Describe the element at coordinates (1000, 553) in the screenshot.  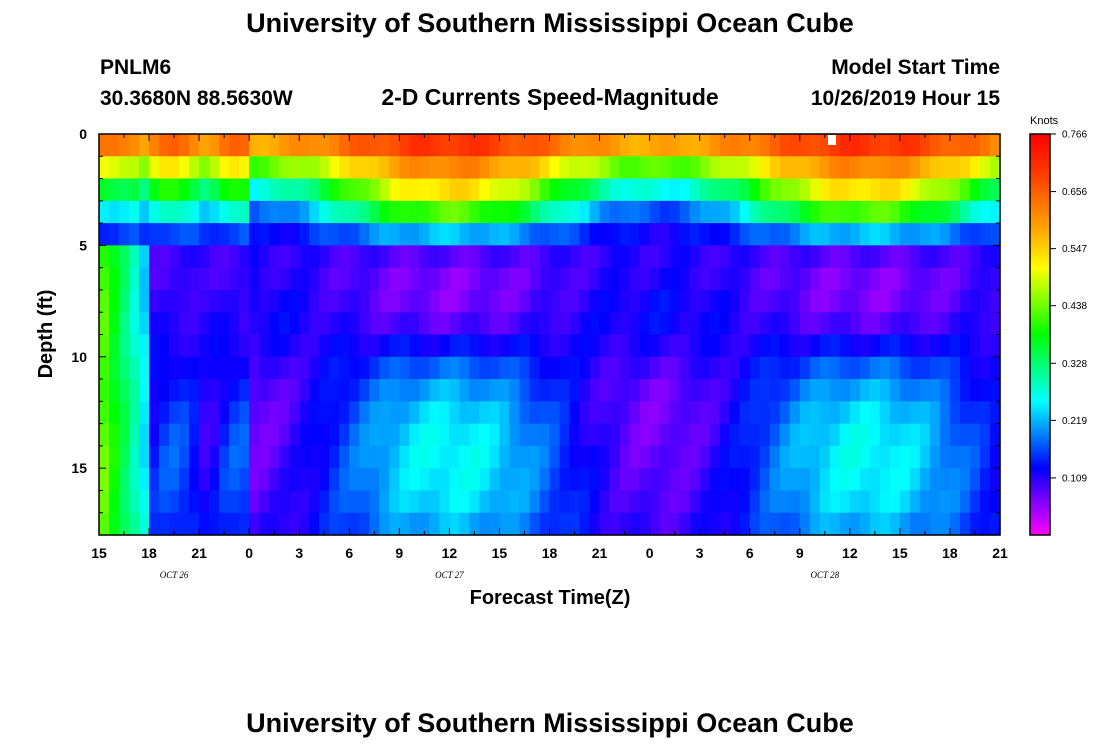
I see `x-tick-label: 21` at that location.